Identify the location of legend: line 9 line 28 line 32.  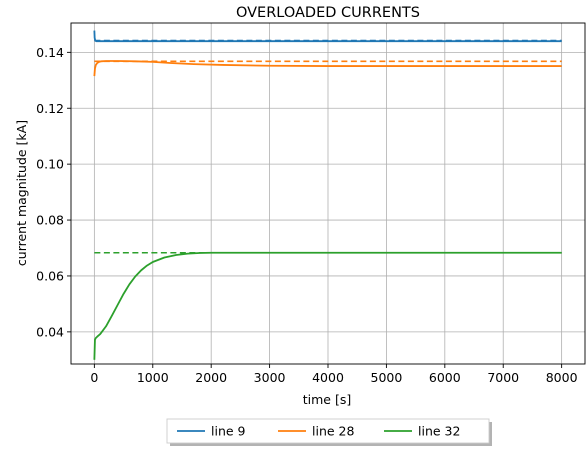
(329, 432).